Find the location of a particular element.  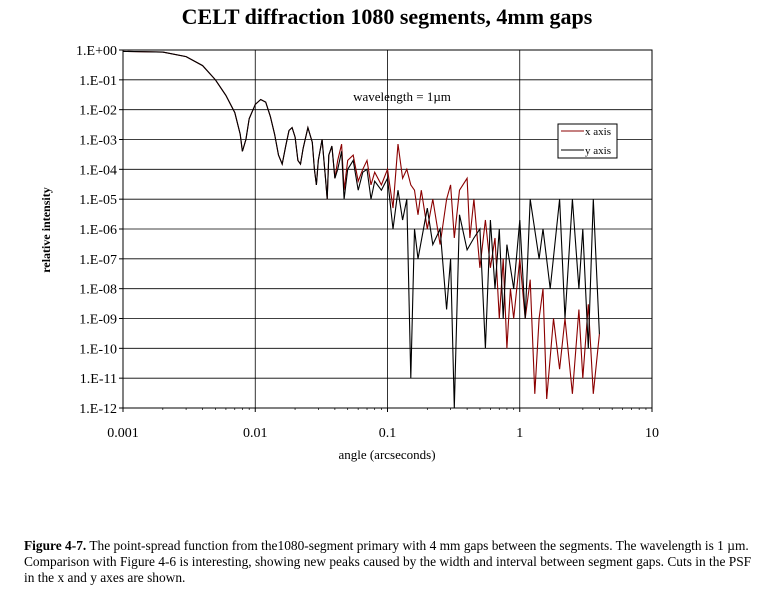

y-tick-label: 1.E-03 is located at coordinates (98, 141).